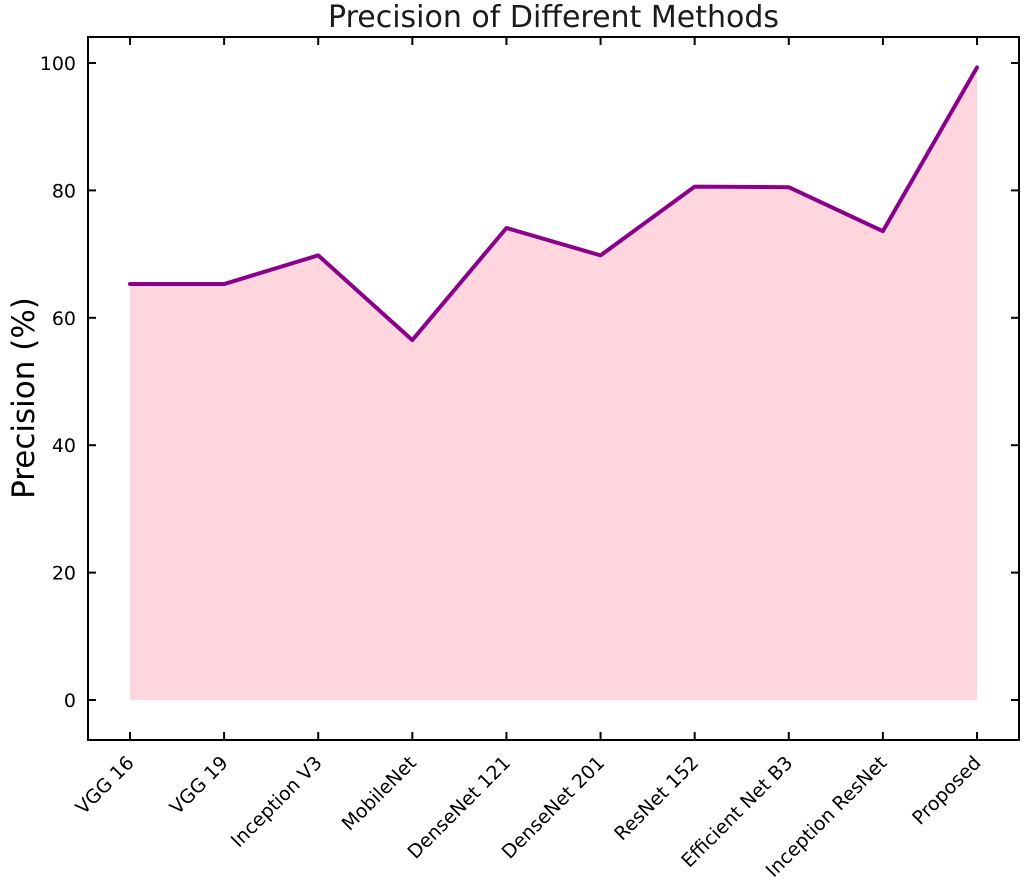  I want to click on chart-title: Precision of Different Methods, so click(553, 17).